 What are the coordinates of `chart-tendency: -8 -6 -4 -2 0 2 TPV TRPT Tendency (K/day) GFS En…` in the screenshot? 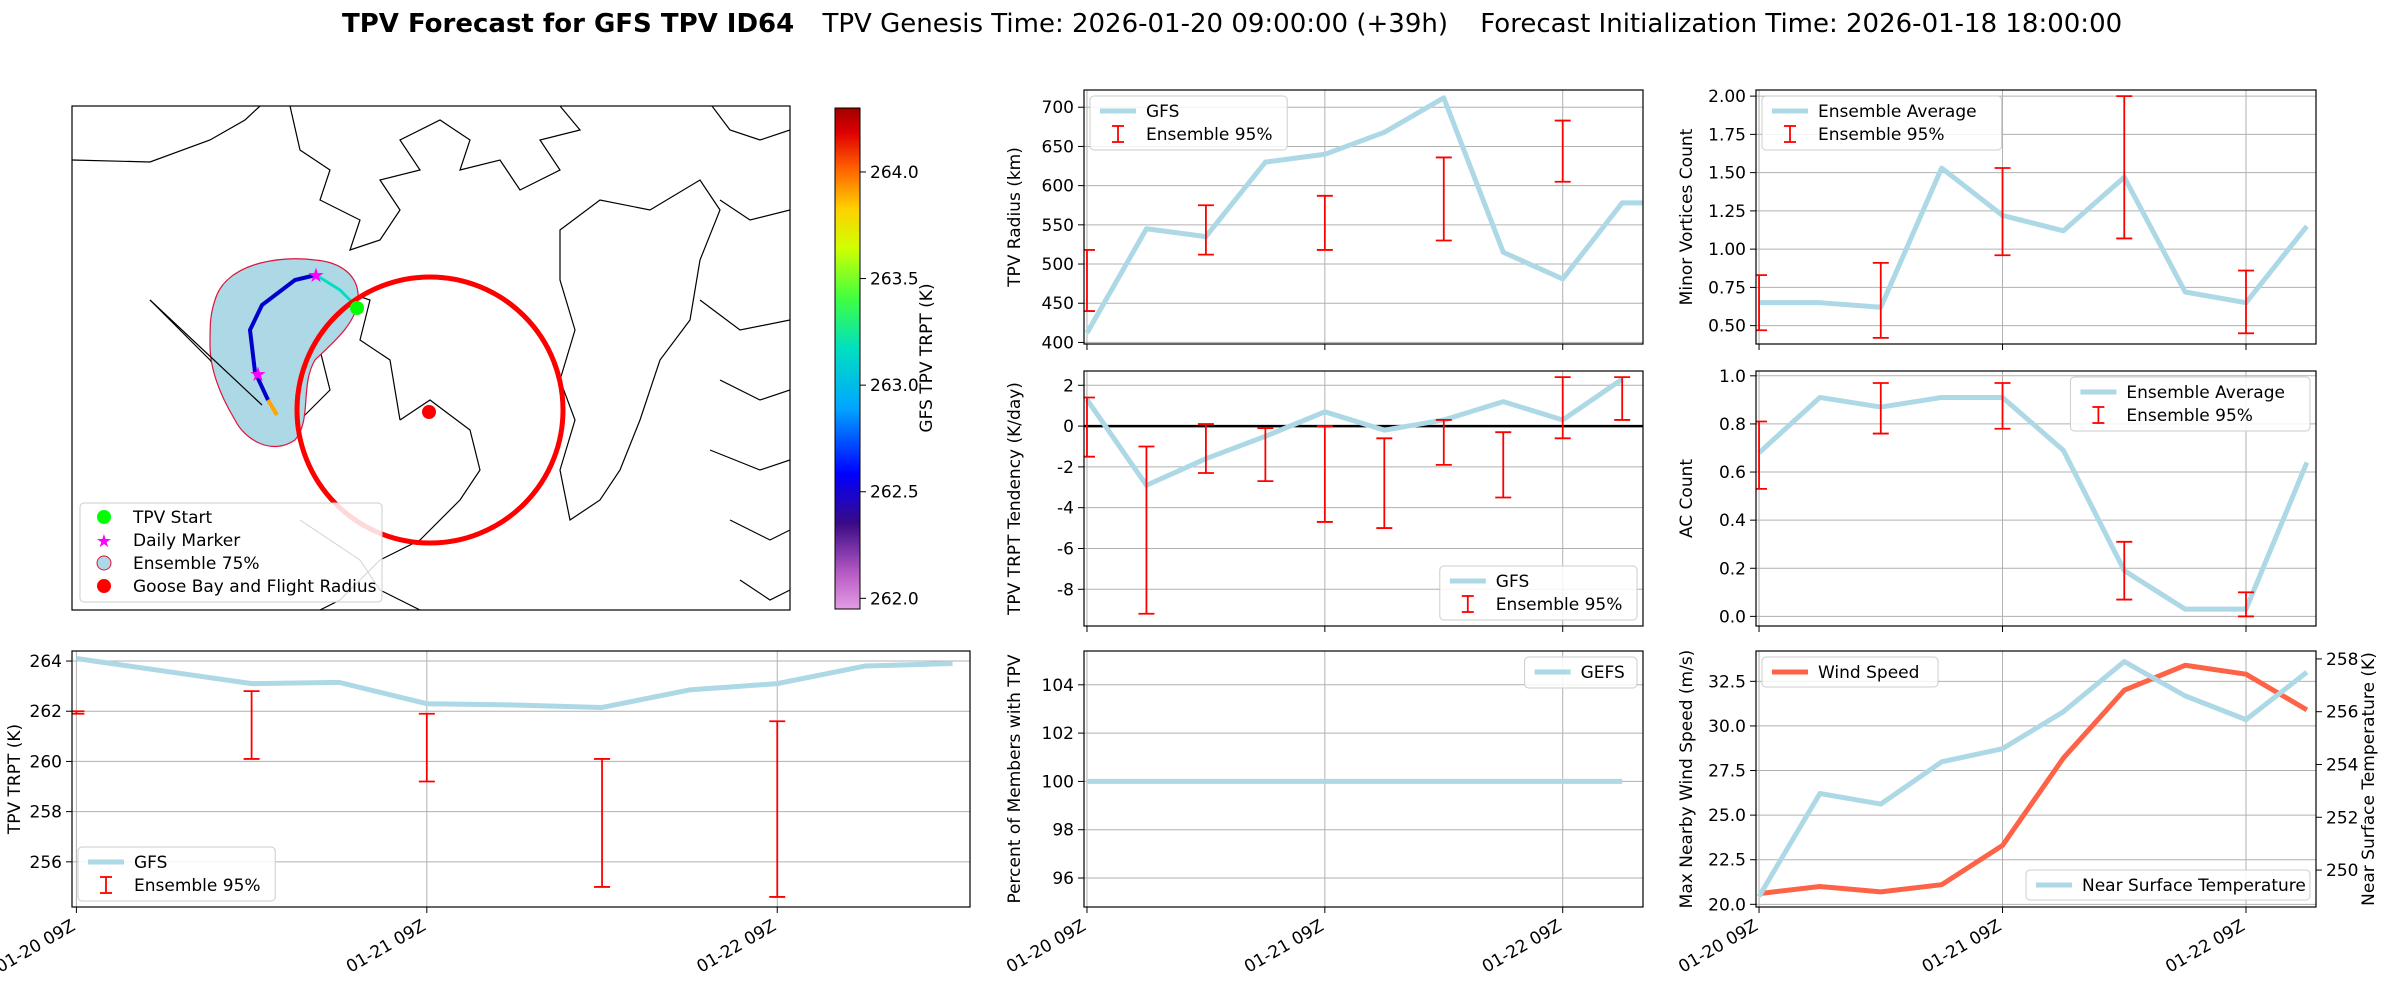 It's located at (1324, 501).